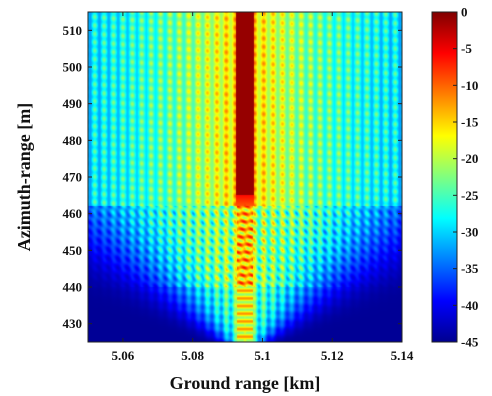 The width and height of the screenshot is (492, 396). Describe the element at coordinates (402, 355) in the screenshot. I see `x-tick-label: 5.14` at that location.